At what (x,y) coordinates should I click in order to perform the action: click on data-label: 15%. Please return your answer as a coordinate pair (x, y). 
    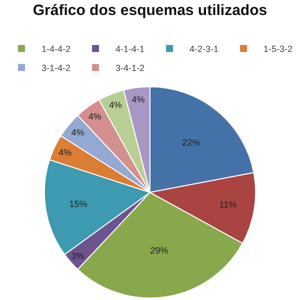
    Looking at the image, I should click on (78, 203).